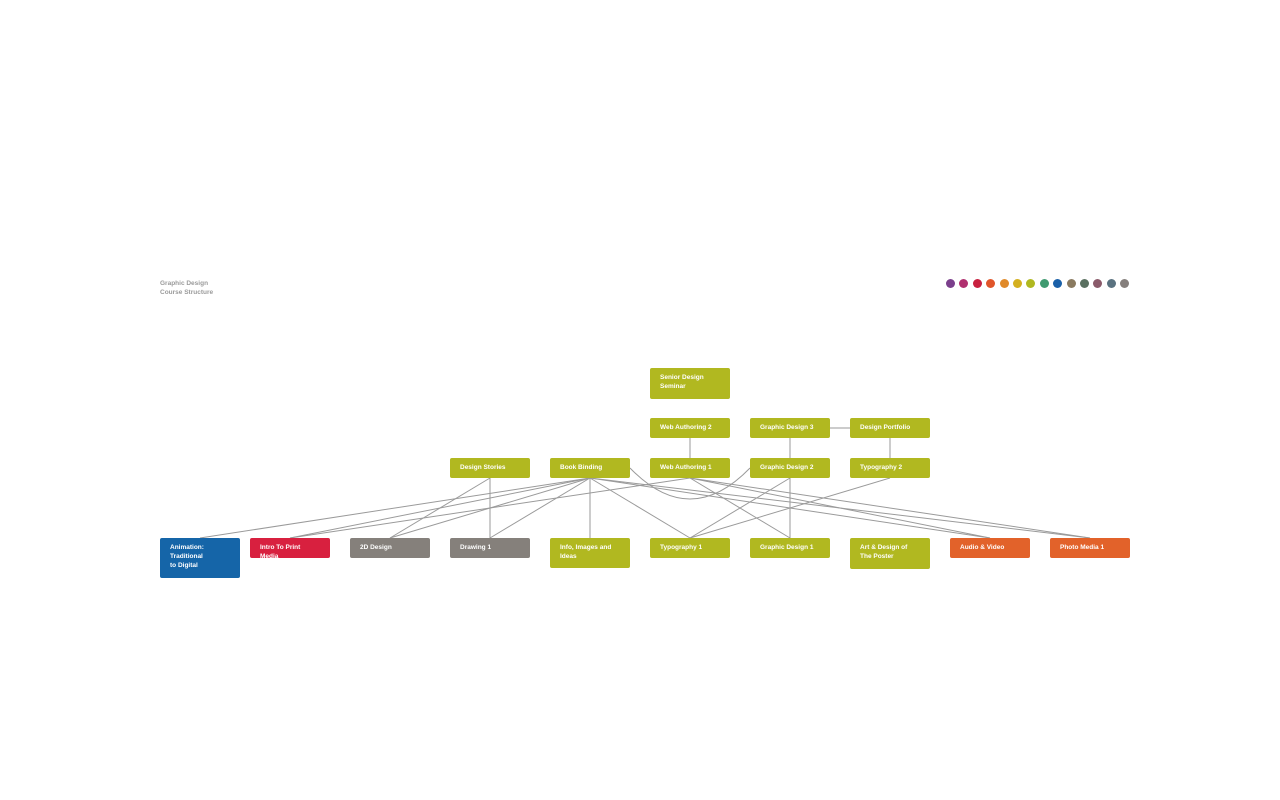 The height and width of the screenshot is (800, 1280). I want to click on diagram-title-line-1: Graphic Design, so click(184, 283).